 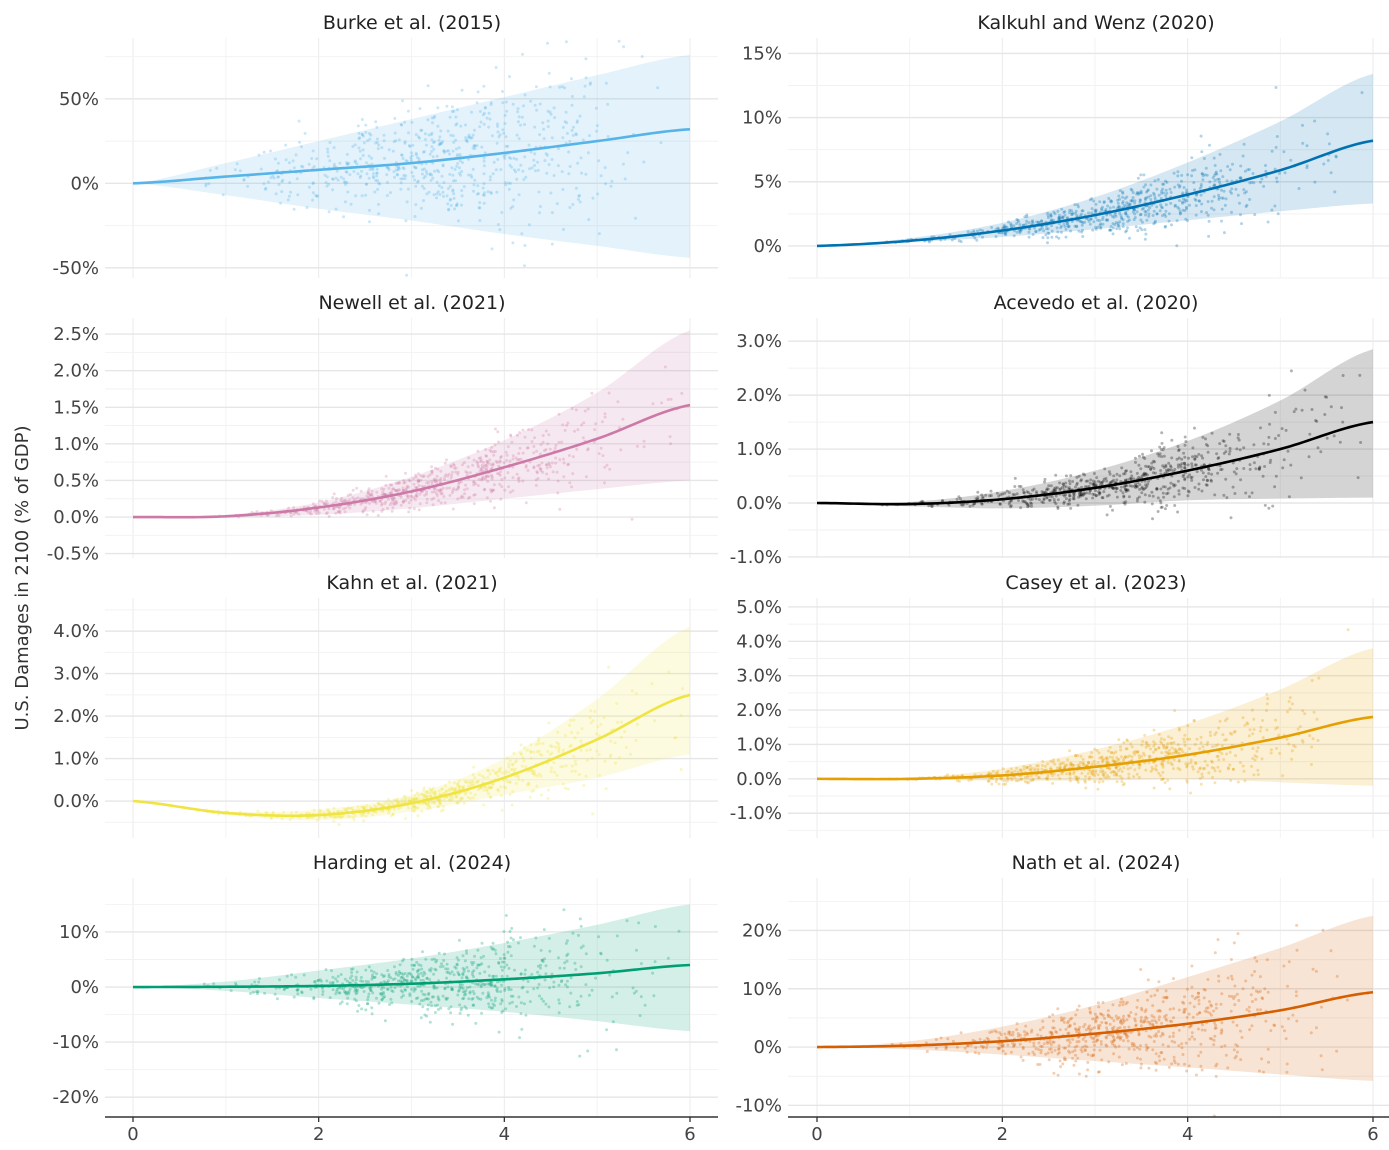 I want to click on panel-5: Kahn et al. (2021)0.0%1.0%2.0%3.0%4.0%, so click(x=385, y=705).